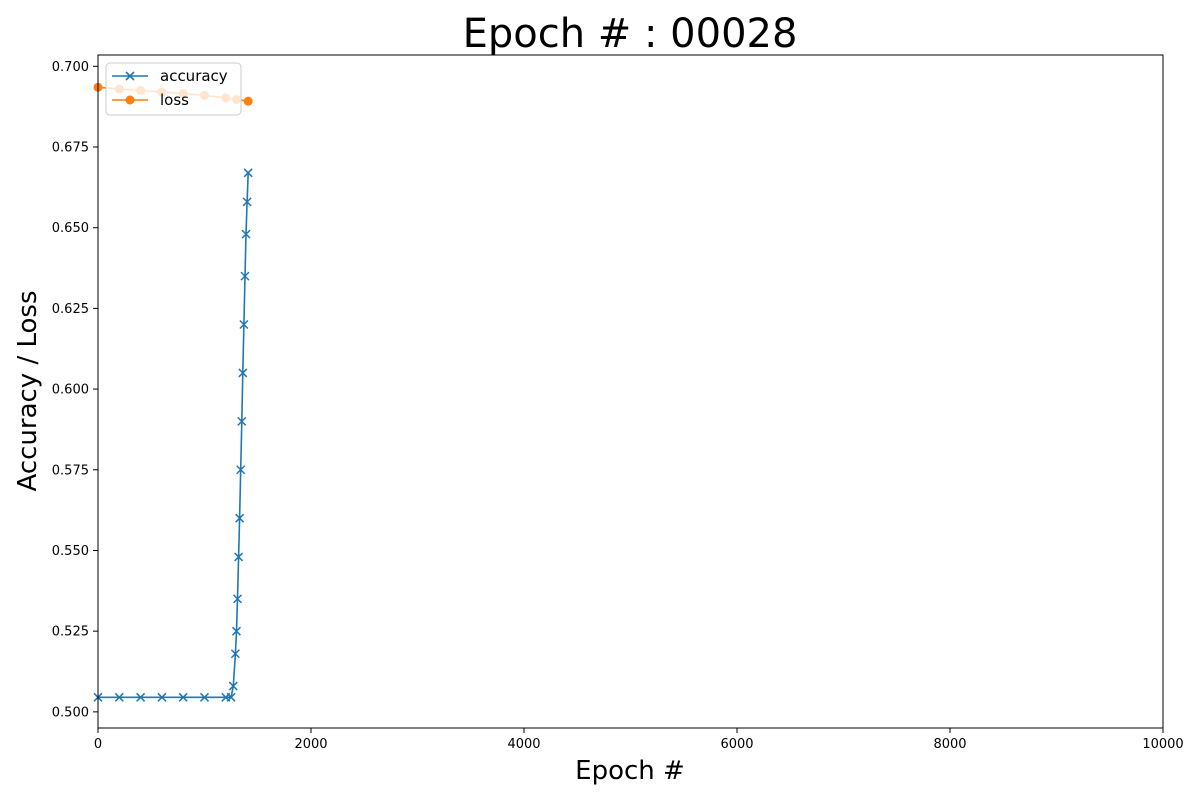  What do you see at coordinates (70, 390) in the screenshot?
I see `y-tick-label: 0.600` at bounding box center [70, 390].